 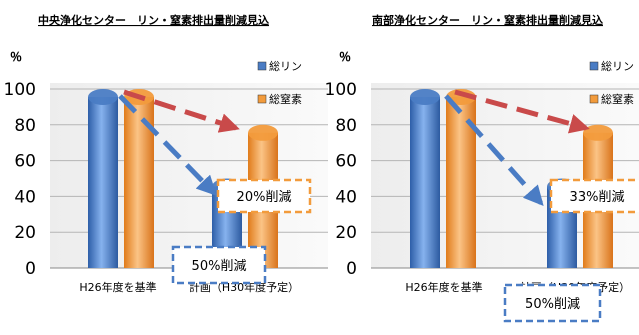 I want to click on annotation-label: 20%削減, so click(x=264, y=197).